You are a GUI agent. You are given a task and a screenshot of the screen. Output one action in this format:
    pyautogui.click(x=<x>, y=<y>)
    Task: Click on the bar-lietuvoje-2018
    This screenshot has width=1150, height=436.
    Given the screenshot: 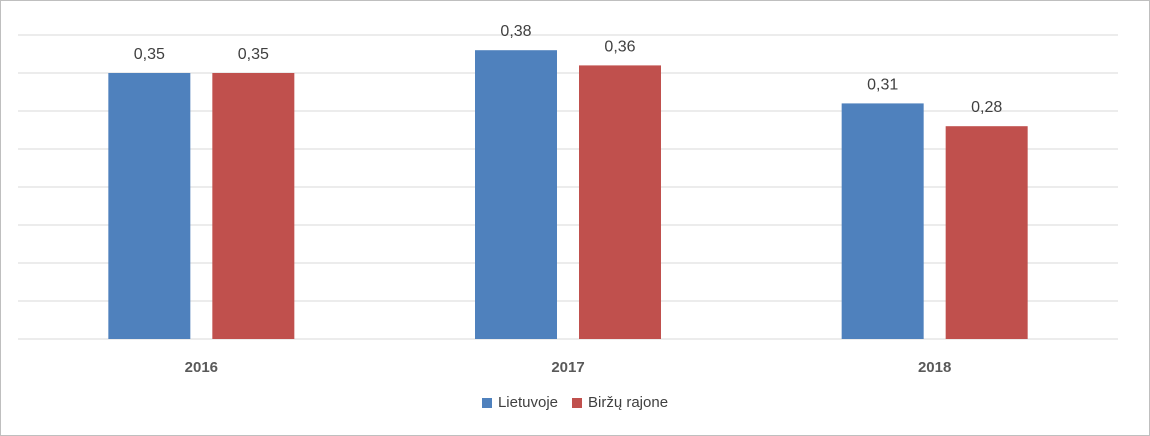 What is the action you would take?
    pyautogui.click(x=882, y=221)
    